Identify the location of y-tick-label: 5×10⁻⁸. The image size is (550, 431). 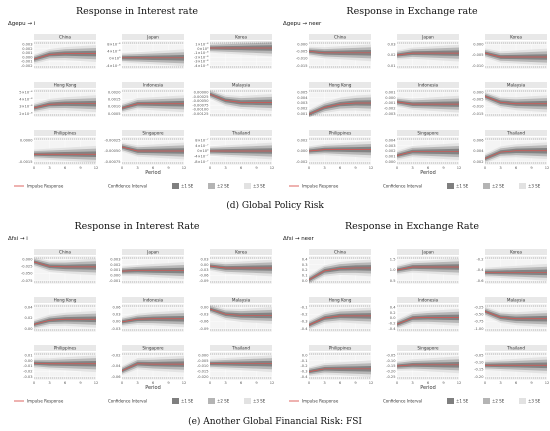
(26, 93).